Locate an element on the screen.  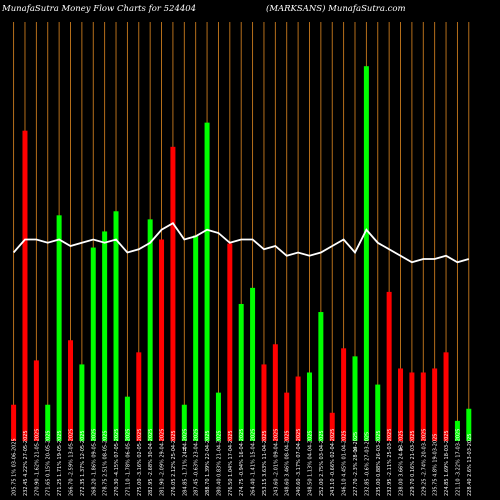
x-tick-label: 235.00 0.88% 26-03-2025 is located at coordinates (379, 463).